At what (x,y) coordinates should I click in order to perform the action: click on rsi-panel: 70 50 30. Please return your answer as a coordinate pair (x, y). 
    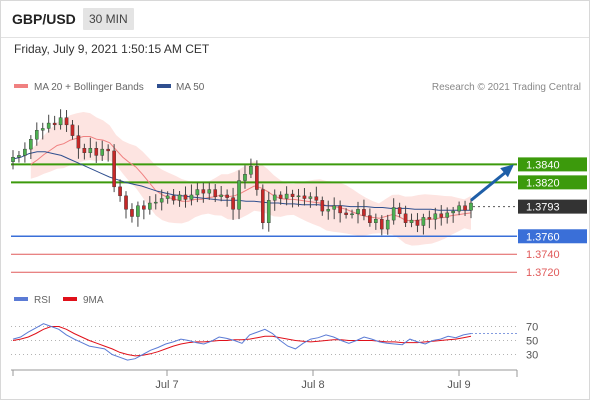
    Looking at the image, I should click on (274, 342).